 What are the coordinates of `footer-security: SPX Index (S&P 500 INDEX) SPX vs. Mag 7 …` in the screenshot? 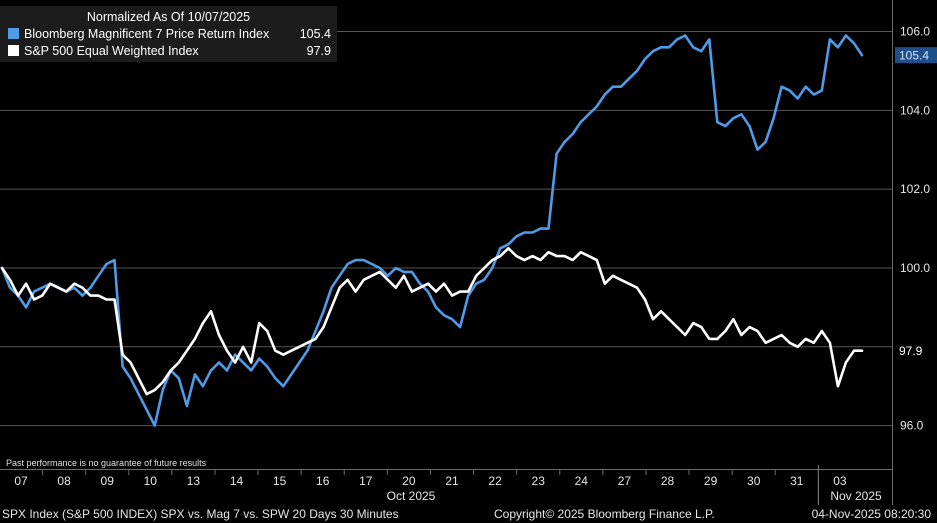 It's located at (200, 514).